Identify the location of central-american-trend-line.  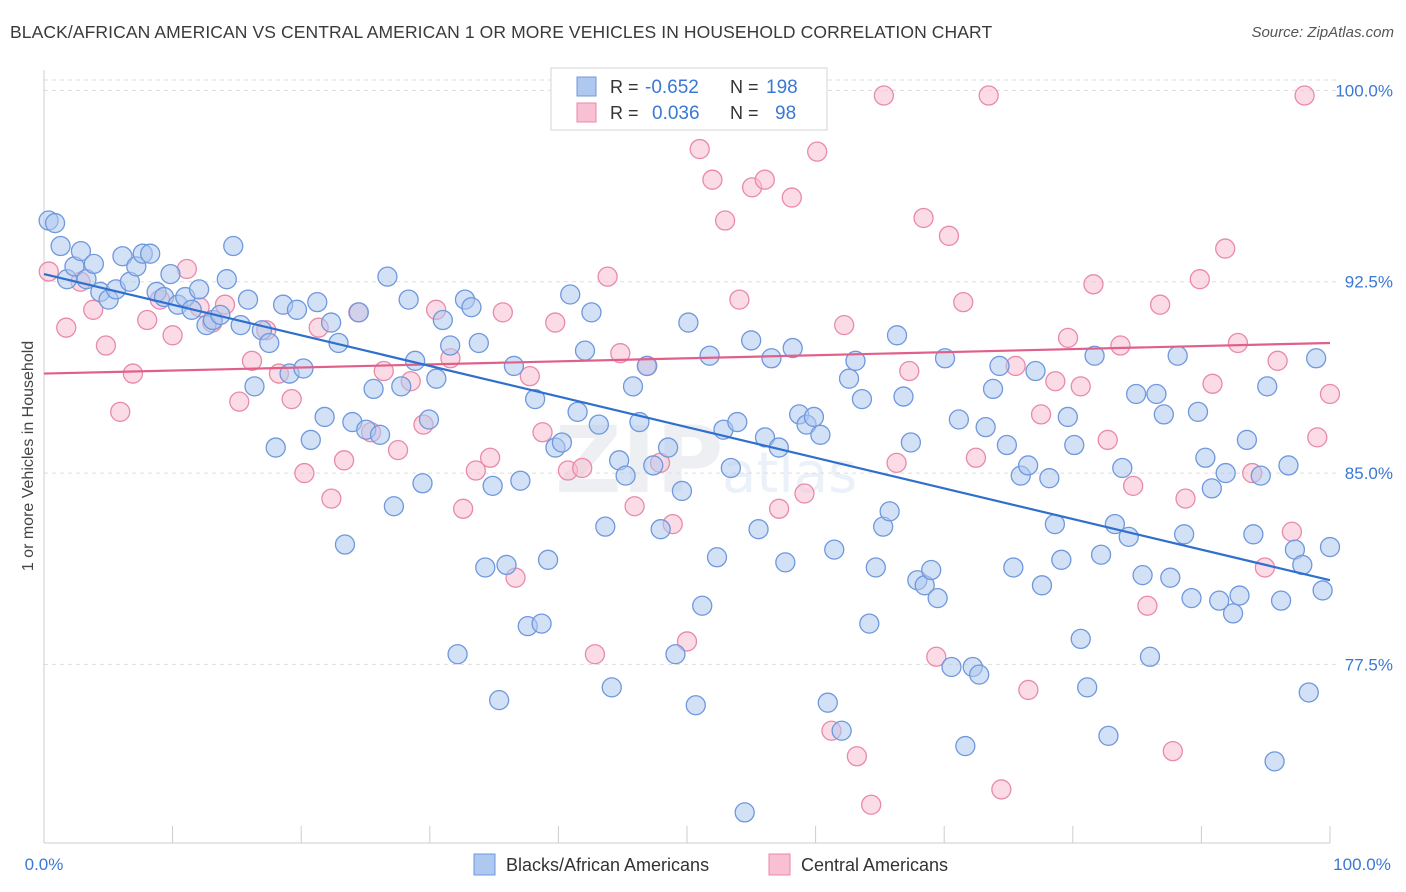
(687, 358).